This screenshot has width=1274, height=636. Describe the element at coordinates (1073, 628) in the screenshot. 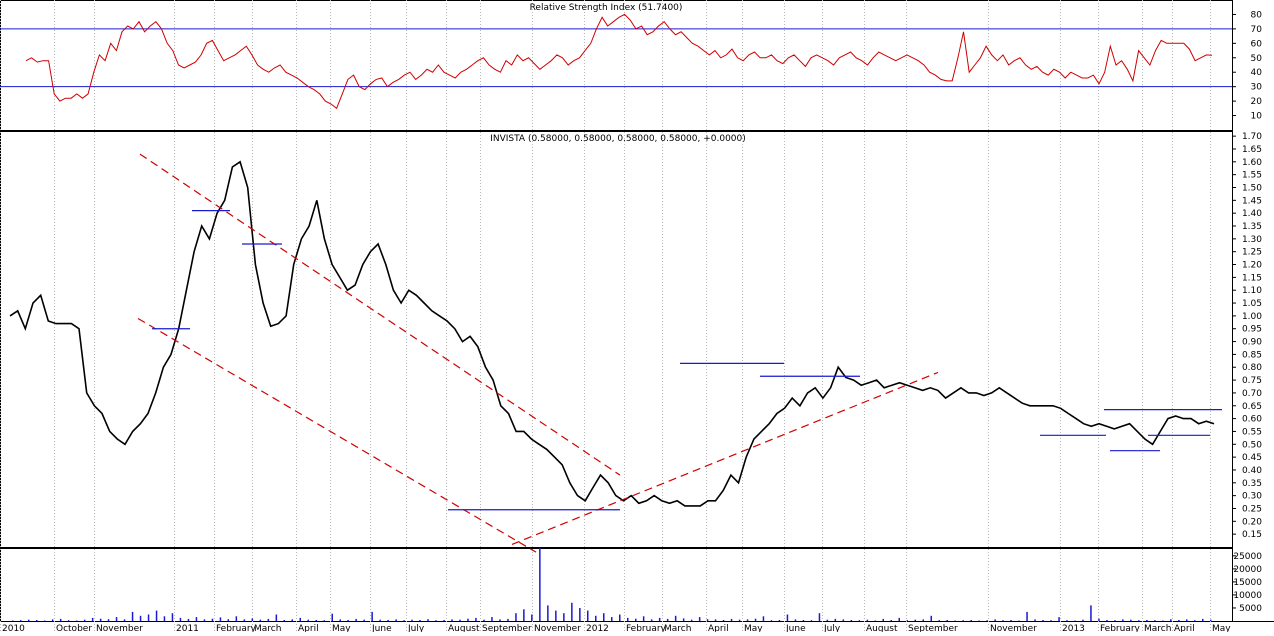

I see `x-tick-label: 2013` at that location.